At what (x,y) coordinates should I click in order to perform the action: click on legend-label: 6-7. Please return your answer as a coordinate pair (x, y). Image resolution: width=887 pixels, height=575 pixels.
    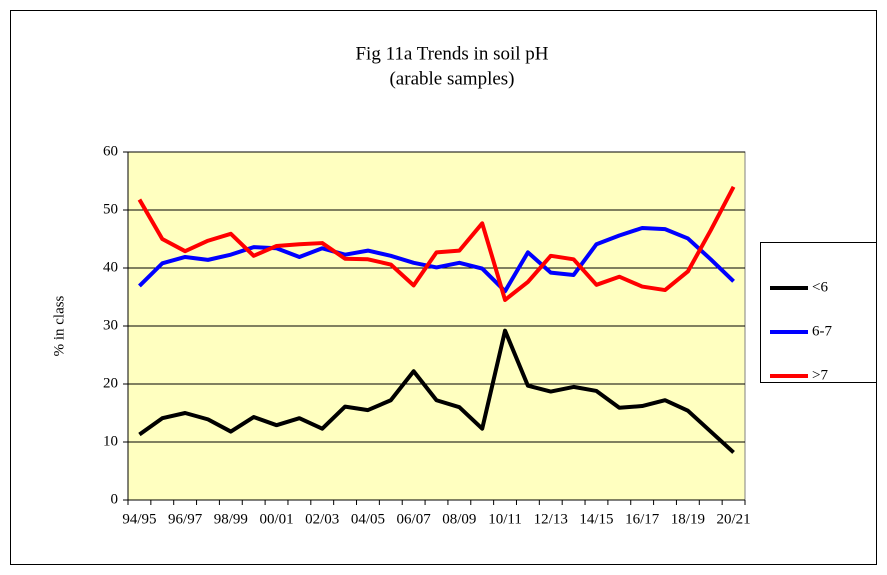
    Looking at the image, I should click on (822, 331).